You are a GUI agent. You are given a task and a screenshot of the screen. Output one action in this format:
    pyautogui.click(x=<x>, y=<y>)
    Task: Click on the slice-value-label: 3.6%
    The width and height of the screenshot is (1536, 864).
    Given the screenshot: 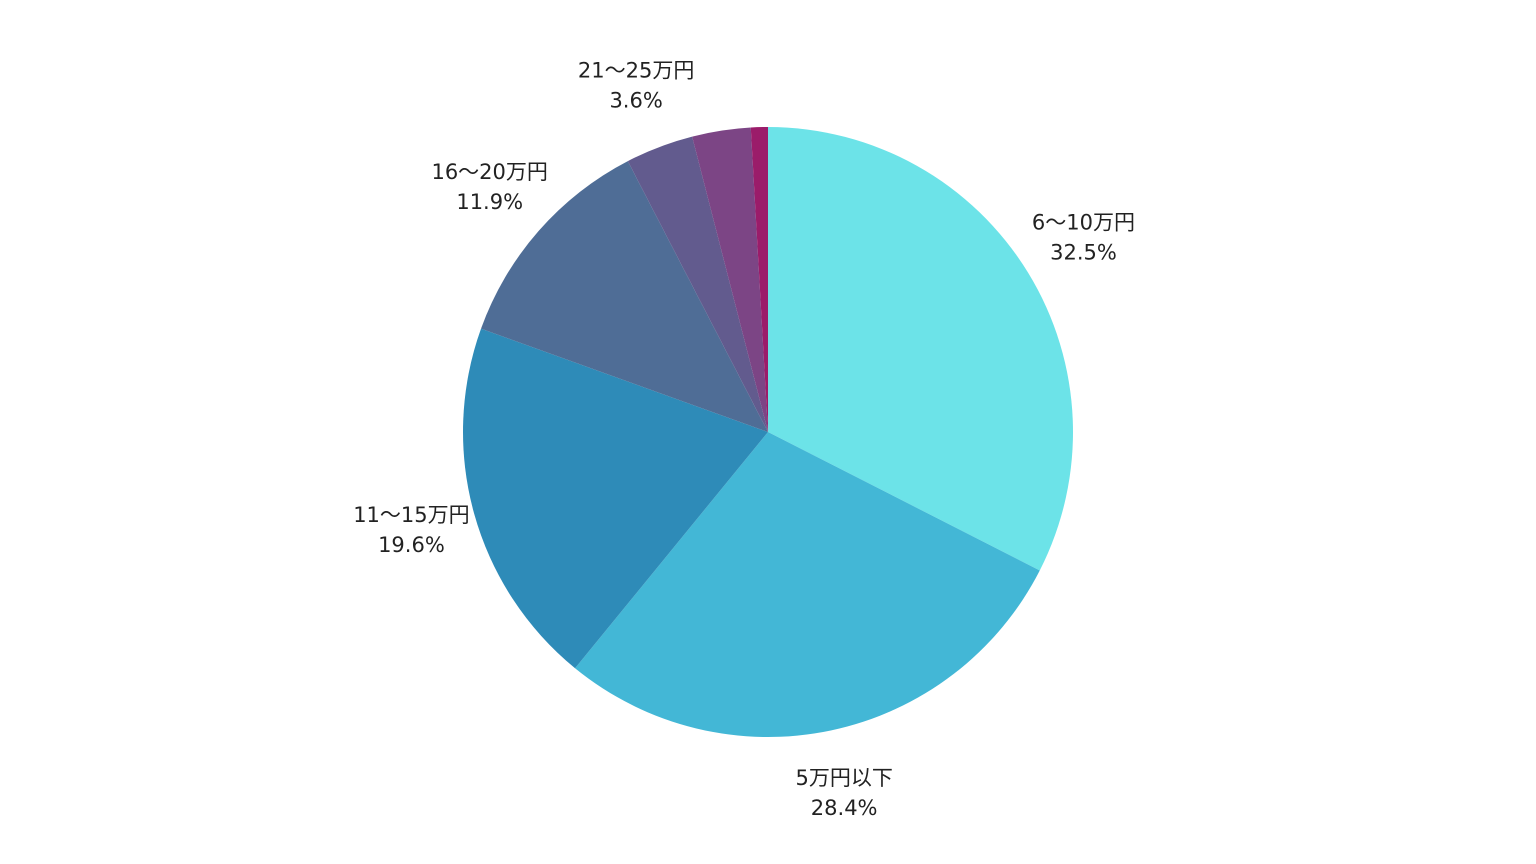 What is the action you would take?
    pyautogui.click(x=635, y=100)
    